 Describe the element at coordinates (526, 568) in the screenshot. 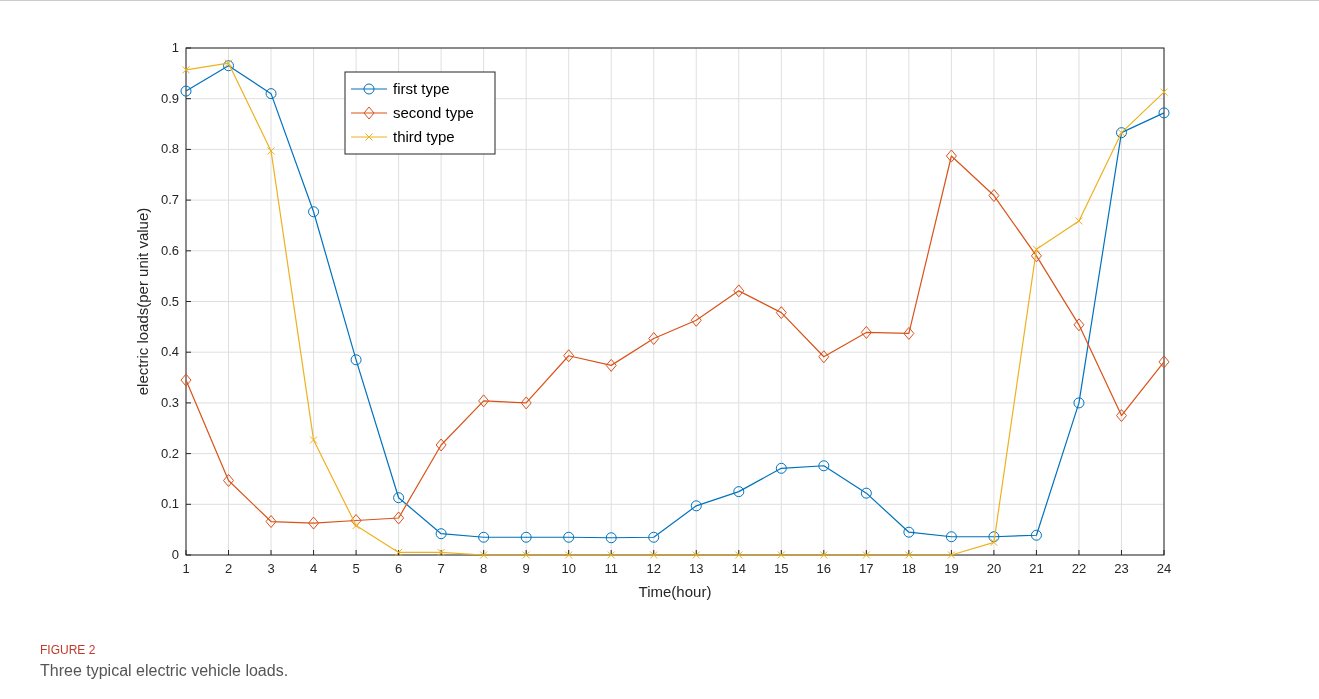

I see `x-tick-label: 9` at that location.